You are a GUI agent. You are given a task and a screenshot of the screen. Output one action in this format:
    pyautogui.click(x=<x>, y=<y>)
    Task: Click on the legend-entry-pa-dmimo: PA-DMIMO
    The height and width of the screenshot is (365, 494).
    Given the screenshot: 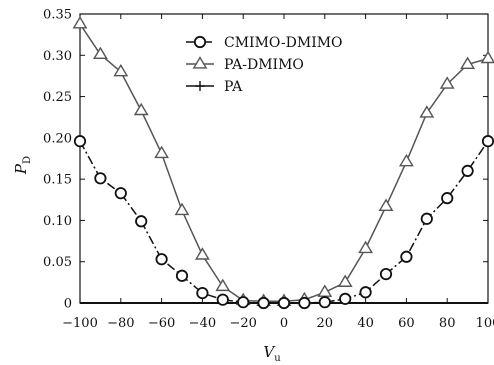 What is the action you would take?
    pyautogui.click(x=245, y=64)
    